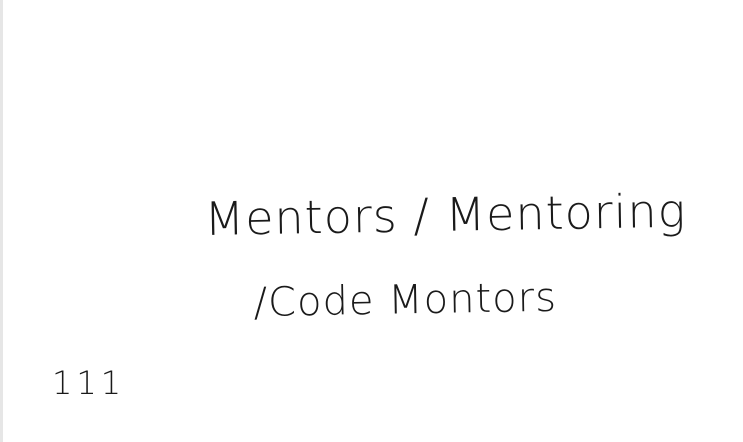 The image size is (743, 442). What do you see at coordinates (405, 300) in the screenshot?
I see `handwritten-line-2: /Code Montors` at bounding box center [405, 300].